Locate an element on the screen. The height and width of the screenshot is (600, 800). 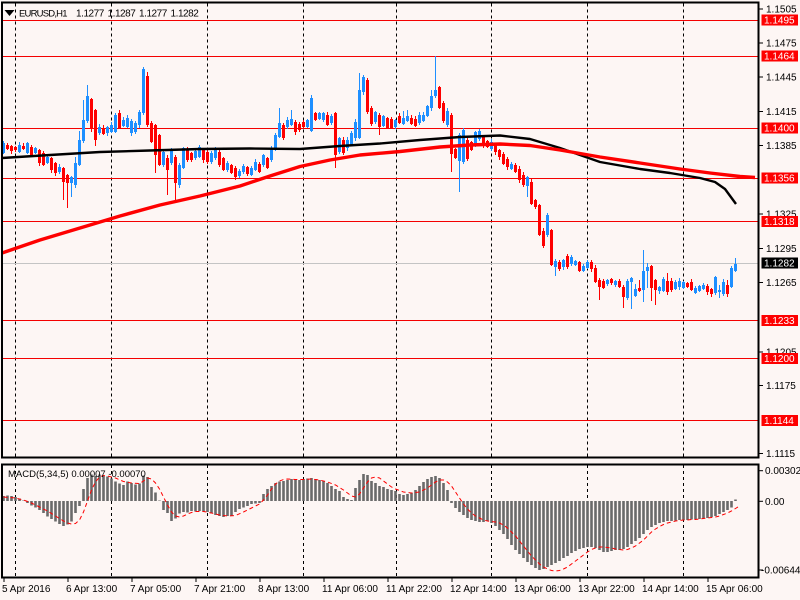
svg-text: 1.1265 is located at coordinates (781, 283).